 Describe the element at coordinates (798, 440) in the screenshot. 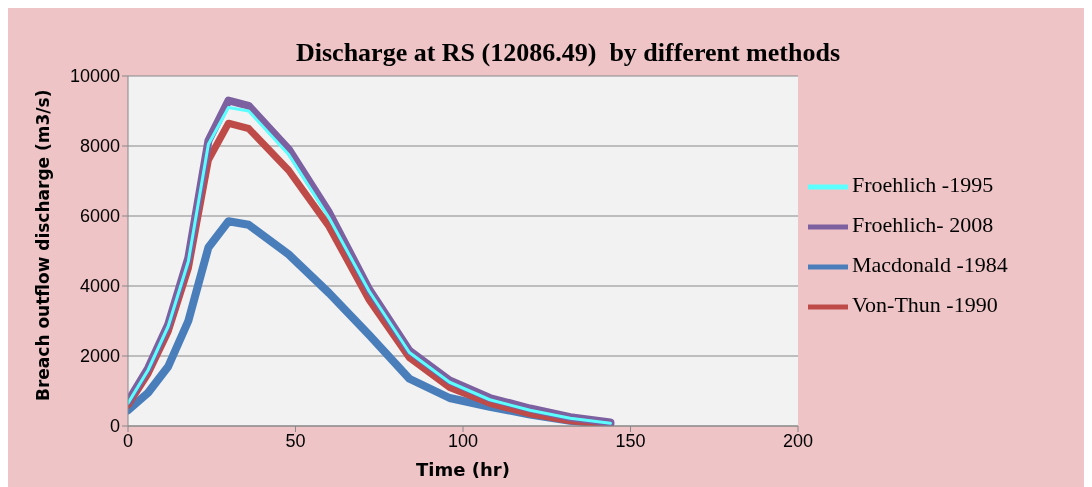

I see `x-tick-label: 200` at that location.